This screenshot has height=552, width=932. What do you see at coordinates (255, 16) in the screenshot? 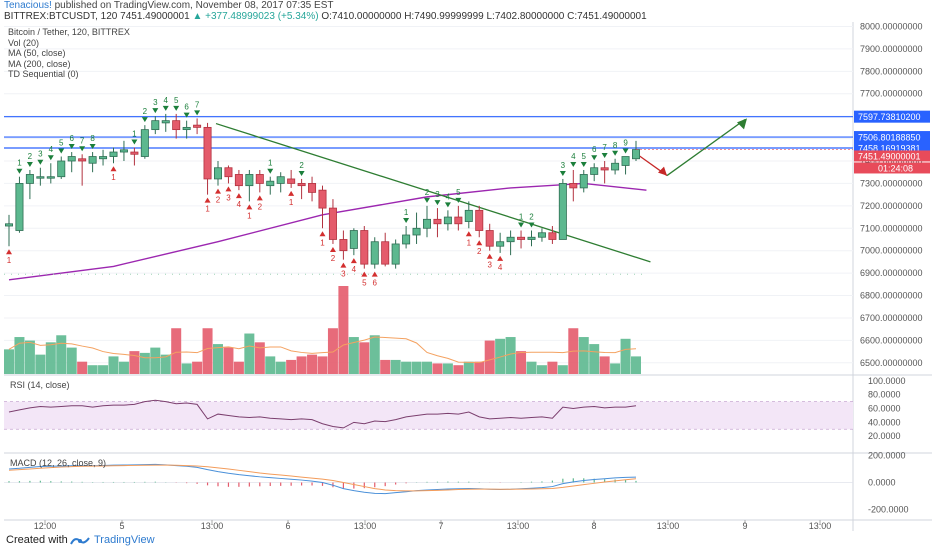
I see `price-change: ▲ +377.48999023 (+5.34%)` at bounding box center [255, 16].